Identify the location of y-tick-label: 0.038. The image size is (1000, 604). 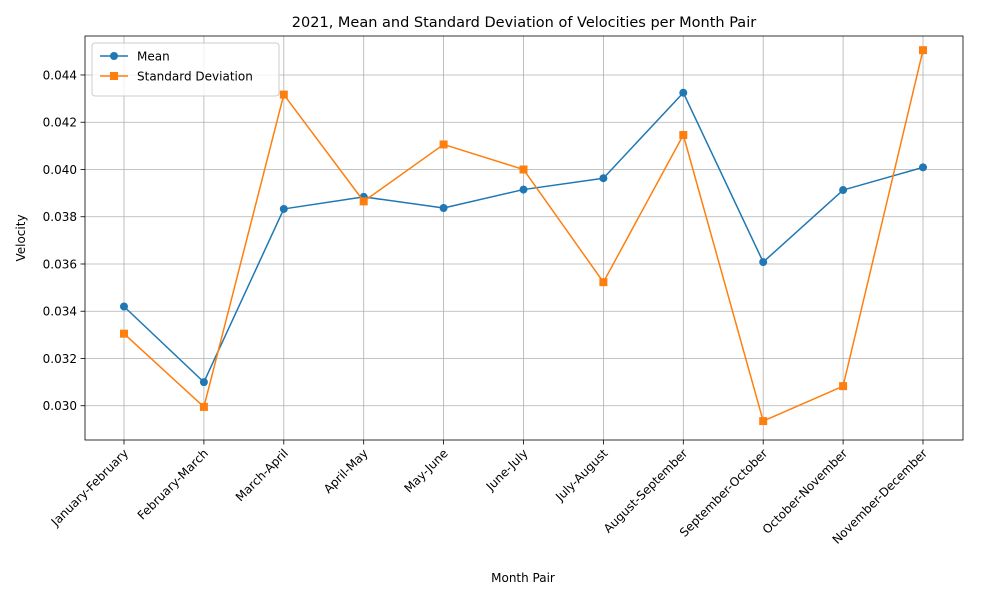
(60, 217).